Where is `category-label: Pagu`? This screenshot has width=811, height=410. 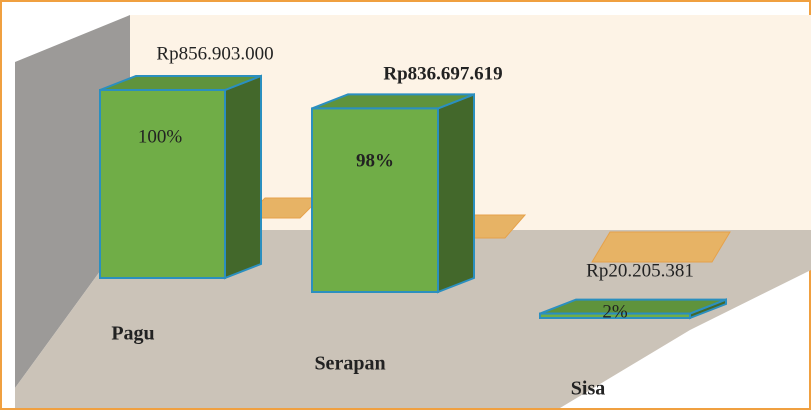
category-label: Pagu is located at coordinates (132, 334).